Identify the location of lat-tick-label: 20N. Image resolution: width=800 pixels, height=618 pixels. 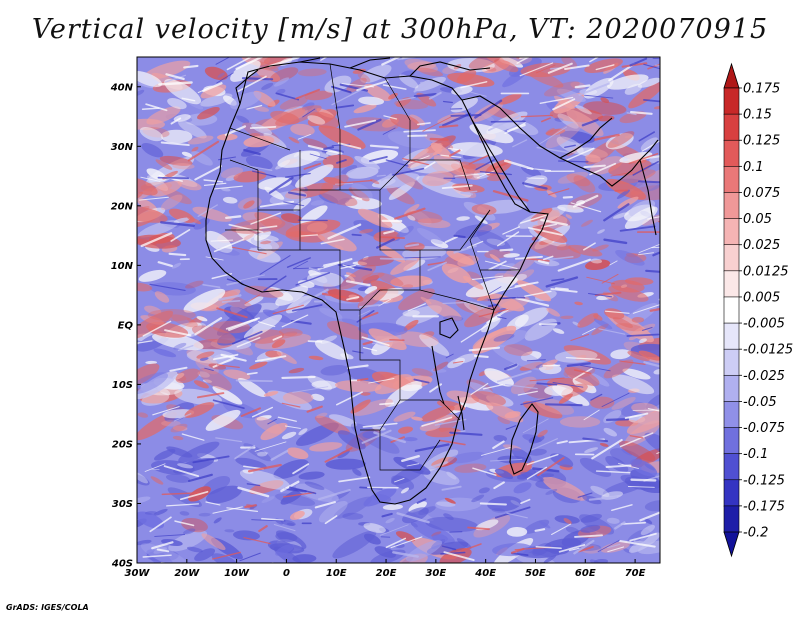
(122, 206).